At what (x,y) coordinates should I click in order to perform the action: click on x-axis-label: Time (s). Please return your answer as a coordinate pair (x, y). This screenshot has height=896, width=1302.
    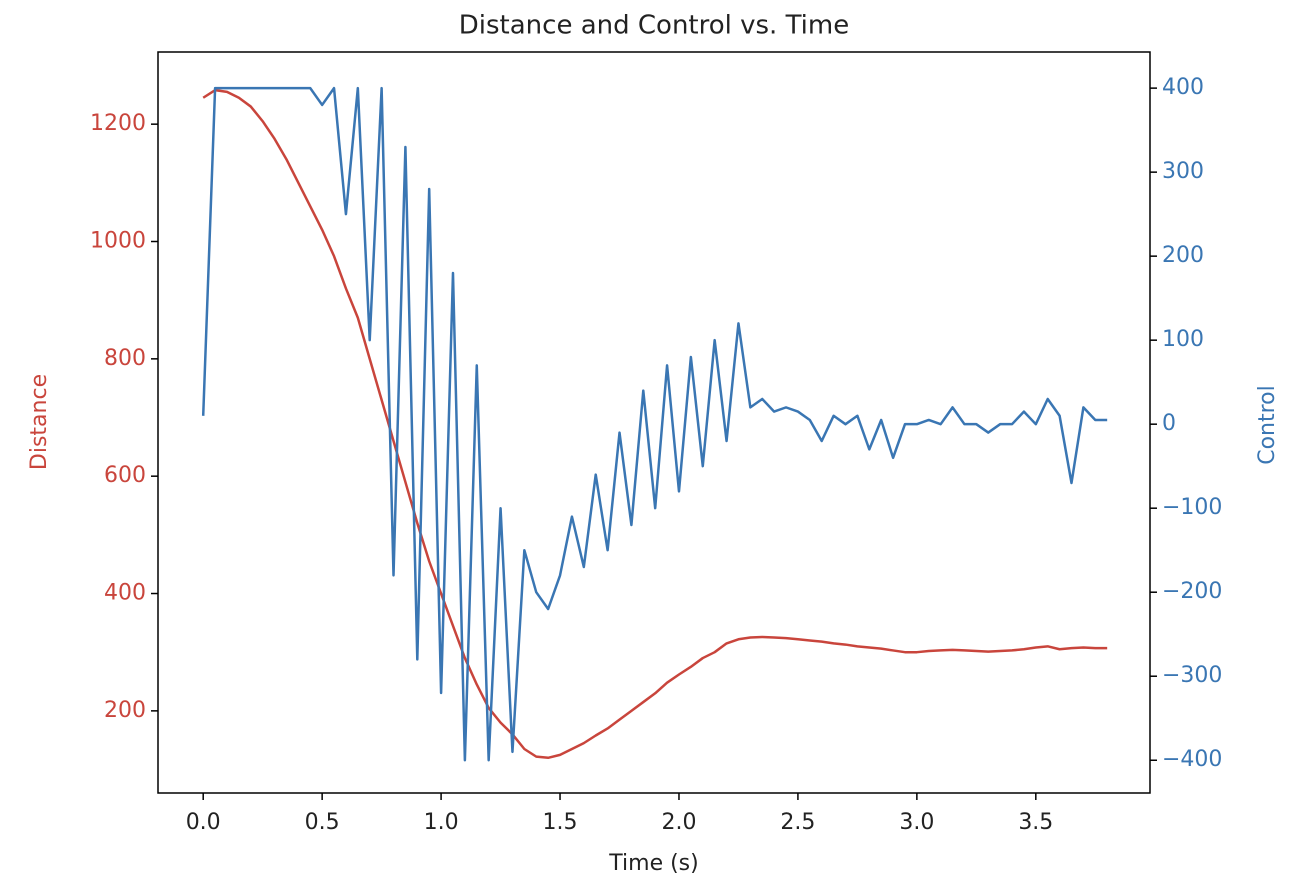
    Looking at the image, I should click on (653, 863).